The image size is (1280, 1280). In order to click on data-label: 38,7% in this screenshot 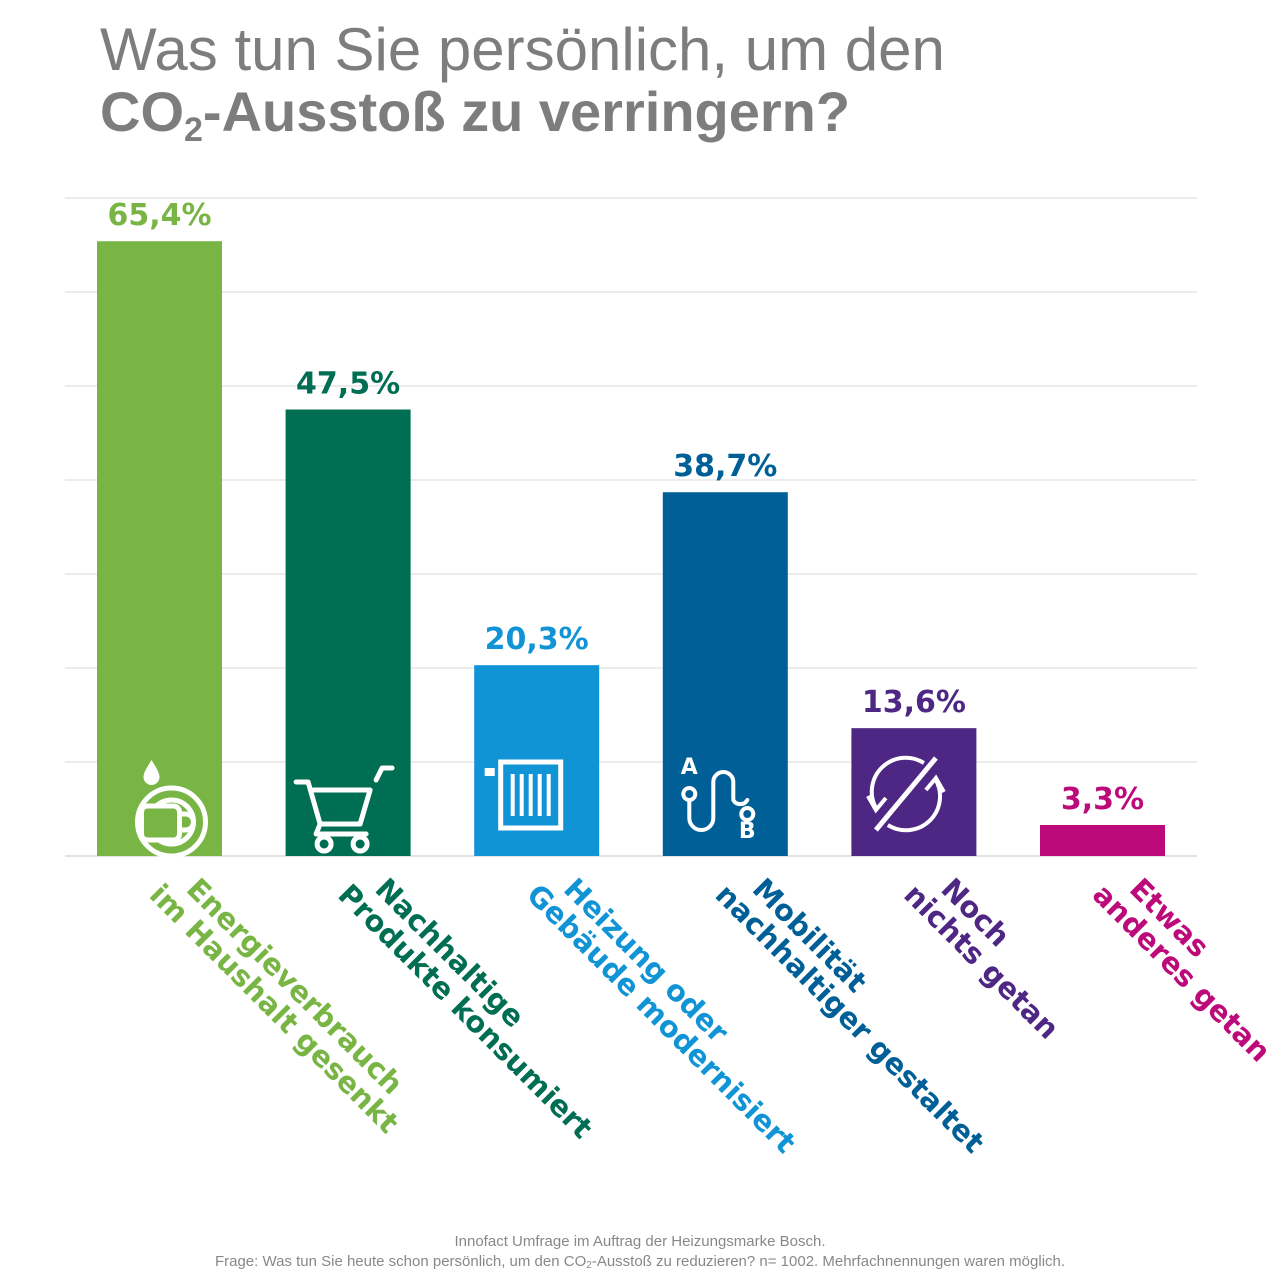, I will do `click(725, 466)`.